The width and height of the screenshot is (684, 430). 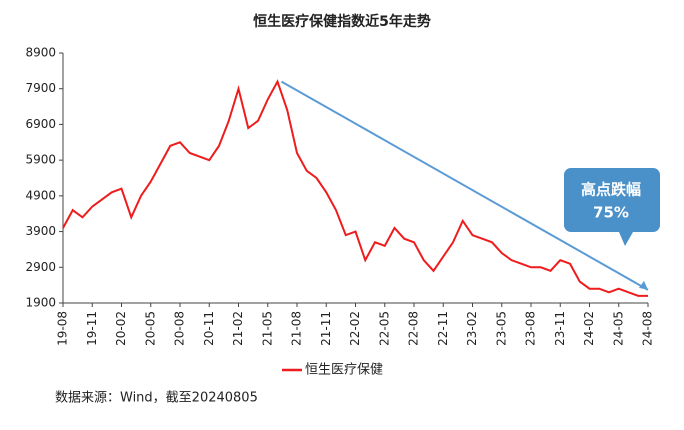 What do you see at coordinates (40, 267) in the screenshot?
I see `y-tick-label: 2900` at bounding box center [40, 267].